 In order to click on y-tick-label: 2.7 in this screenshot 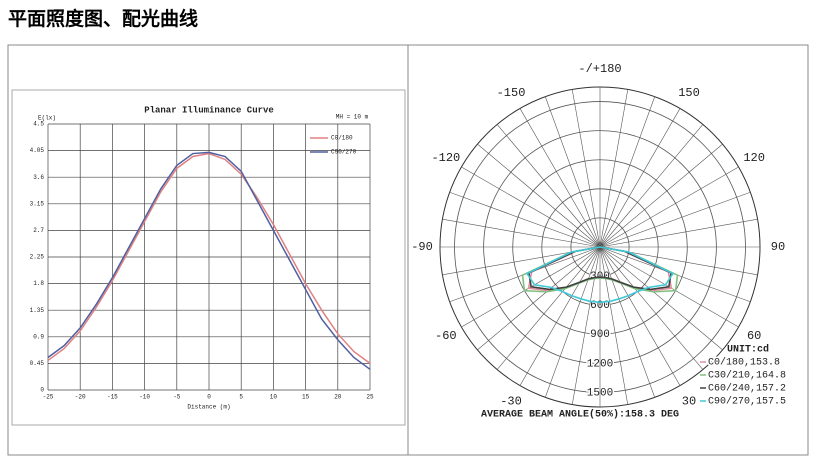, I will do `click(38, 230)`.